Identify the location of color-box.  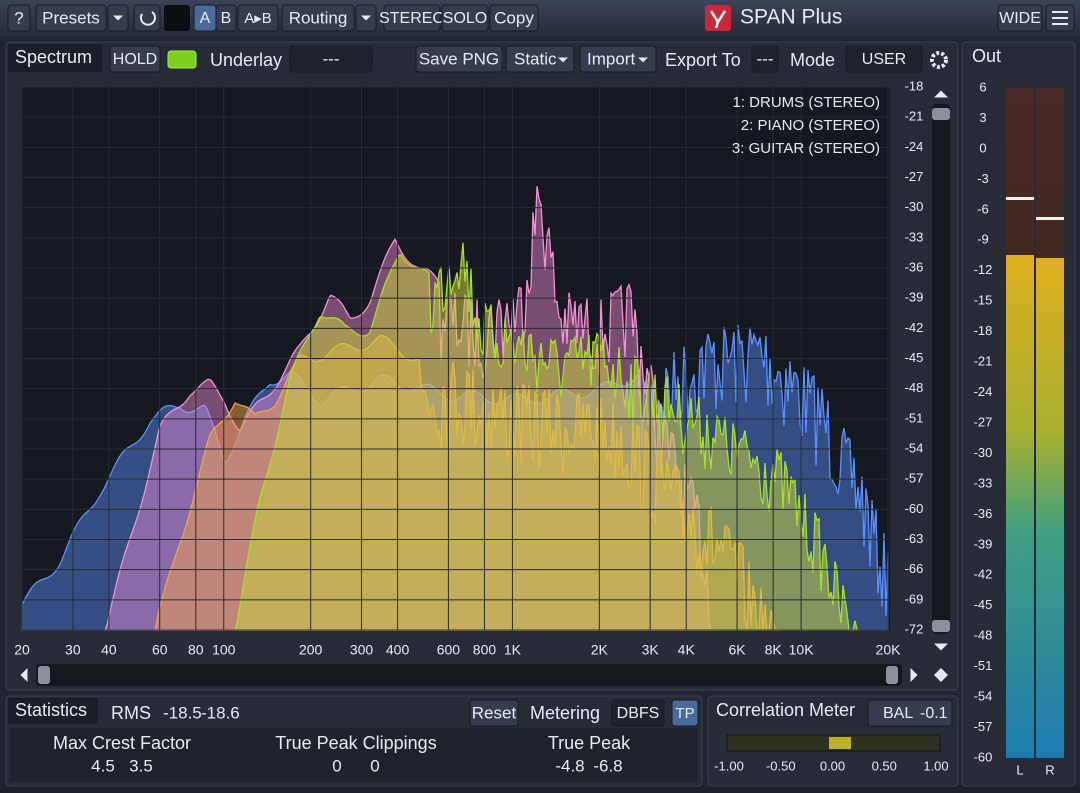
(177, 18).